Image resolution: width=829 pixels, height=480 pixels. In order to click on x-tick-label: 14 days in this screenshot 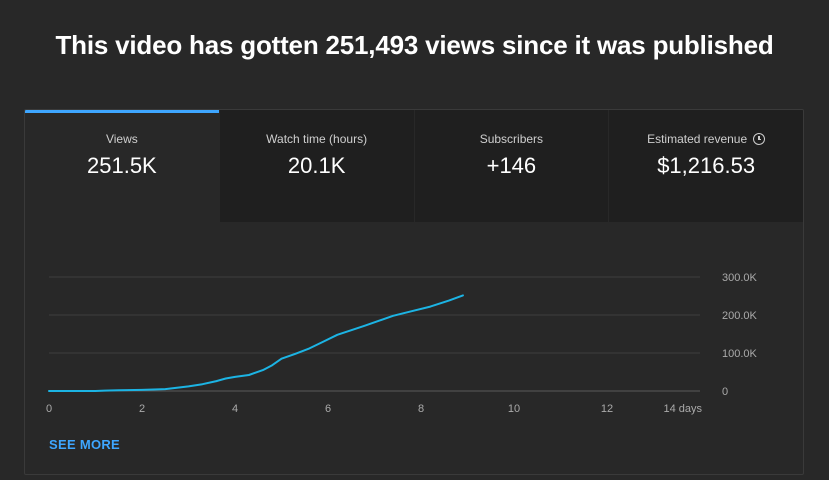, I will do `click(682, 409)`.